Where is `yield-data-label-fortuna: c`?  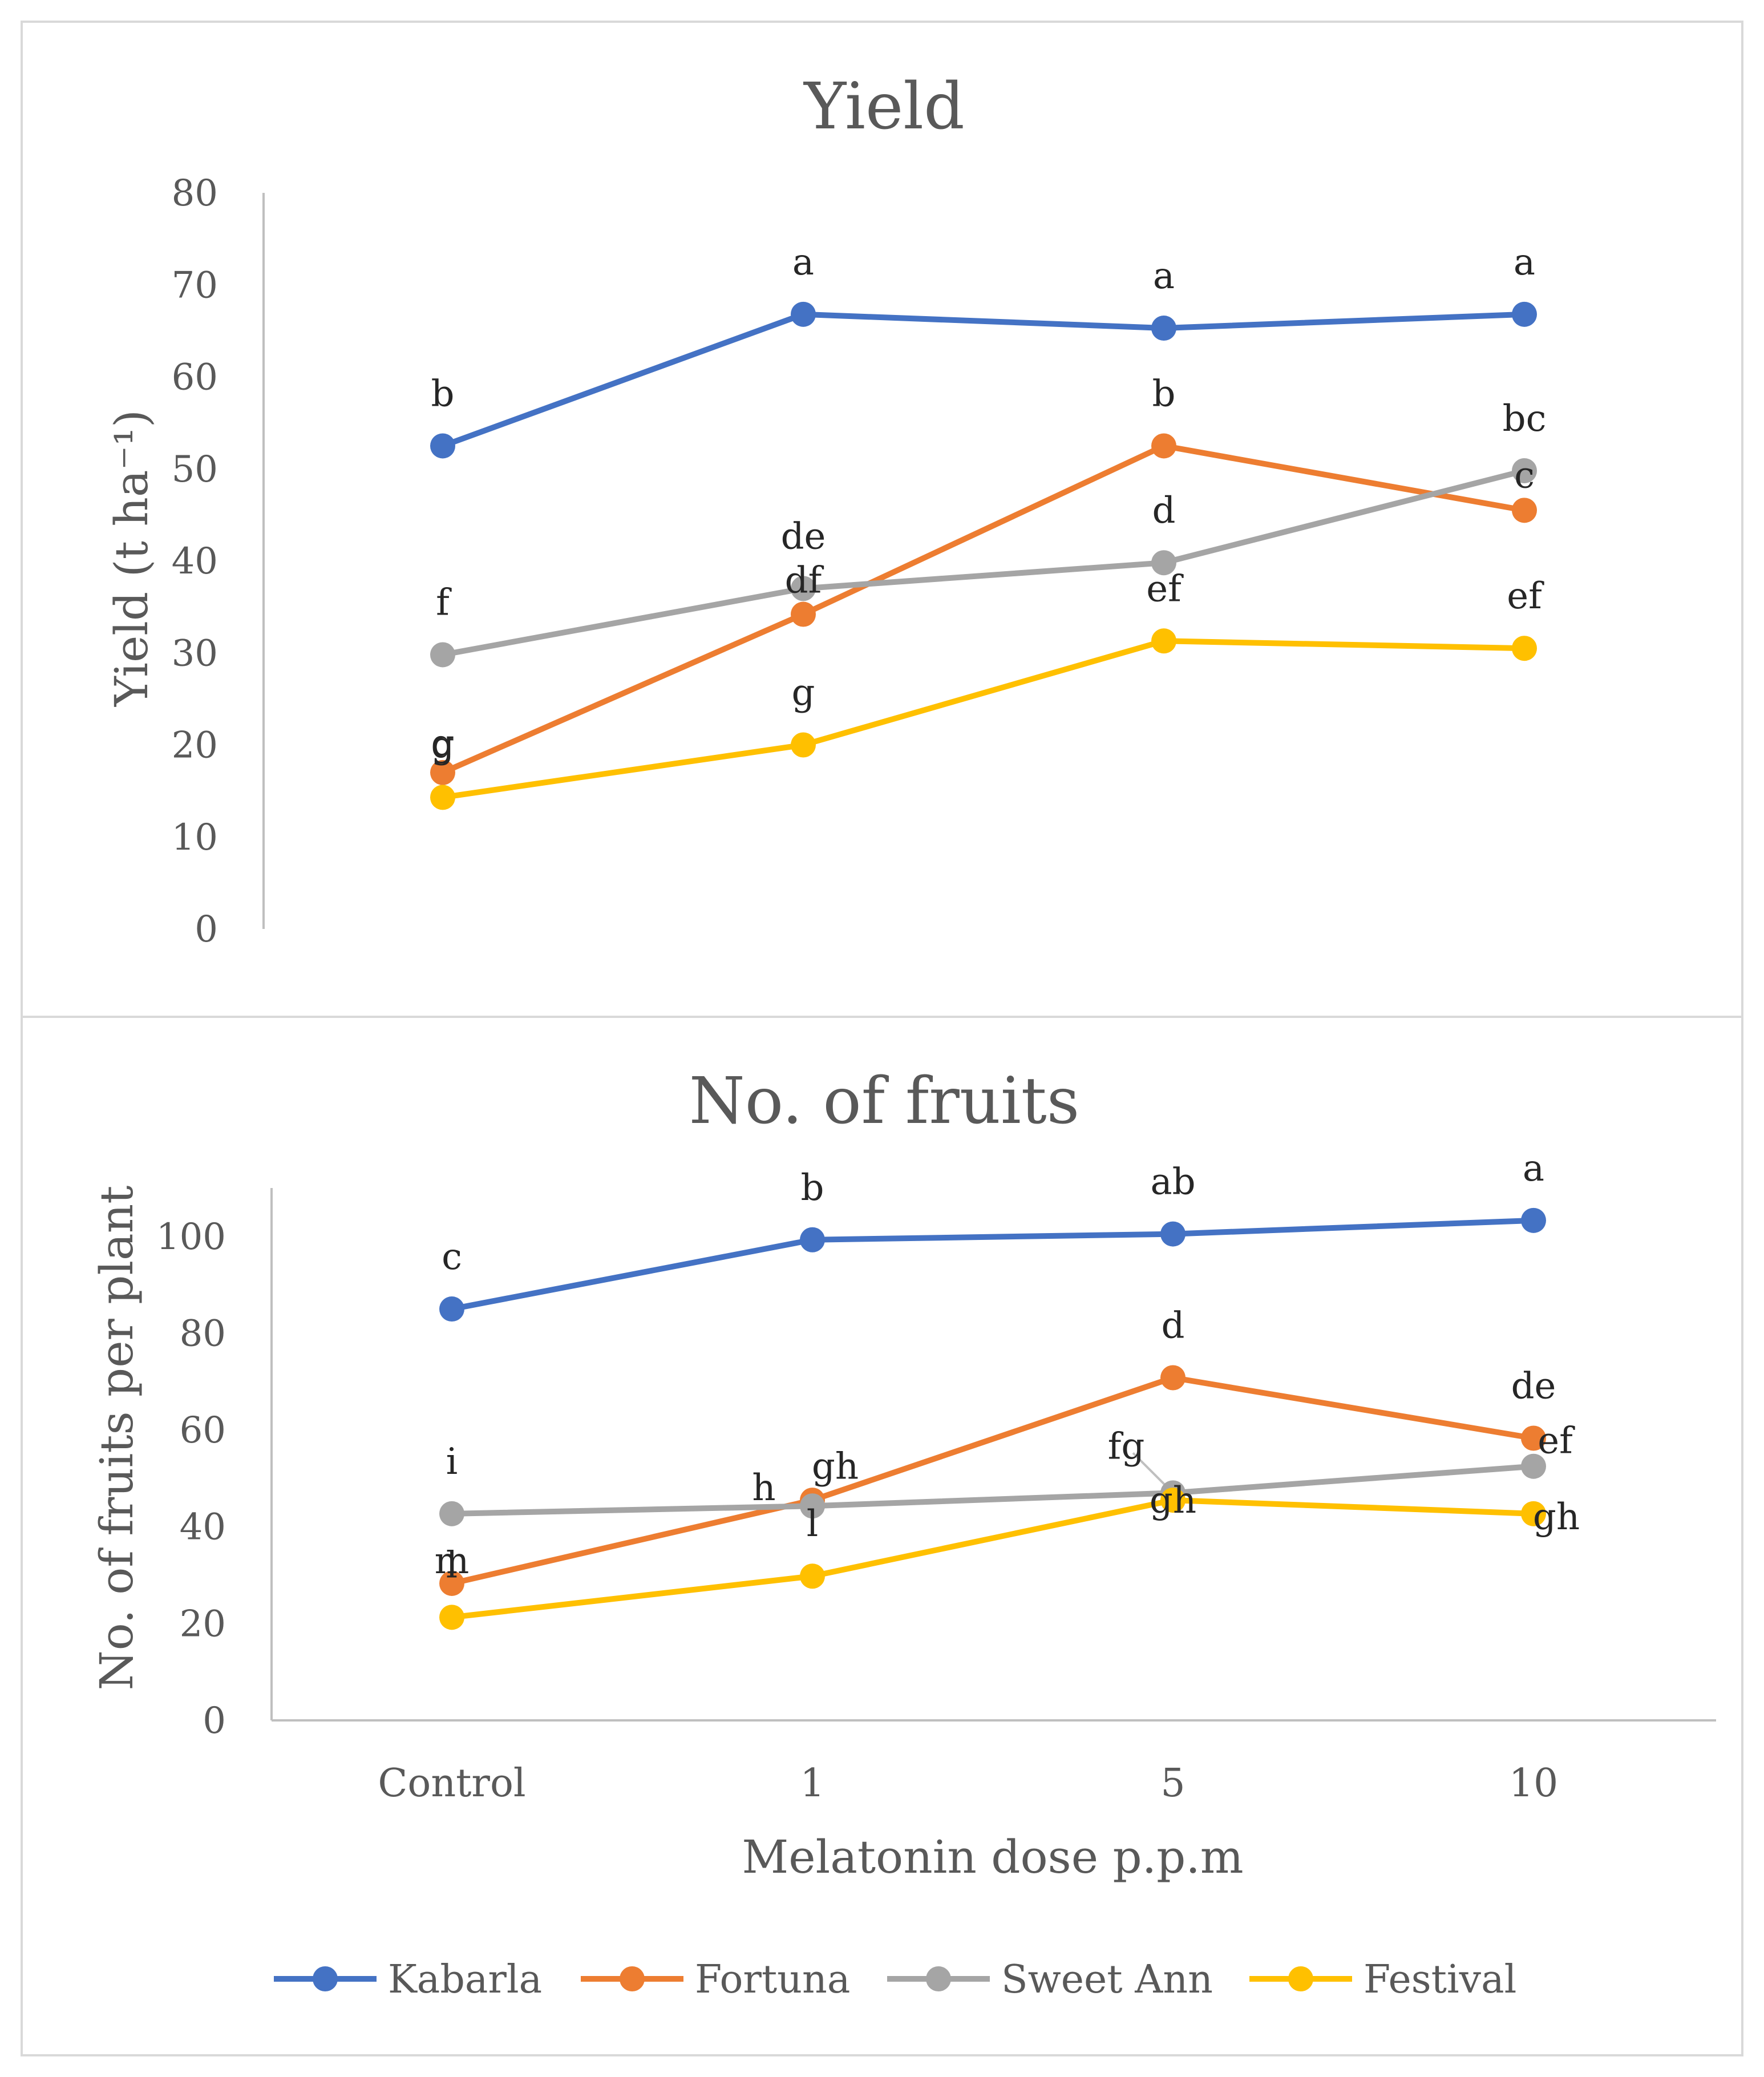
yield-data-label-fortuna: c is located at coordinates (1525, 475).